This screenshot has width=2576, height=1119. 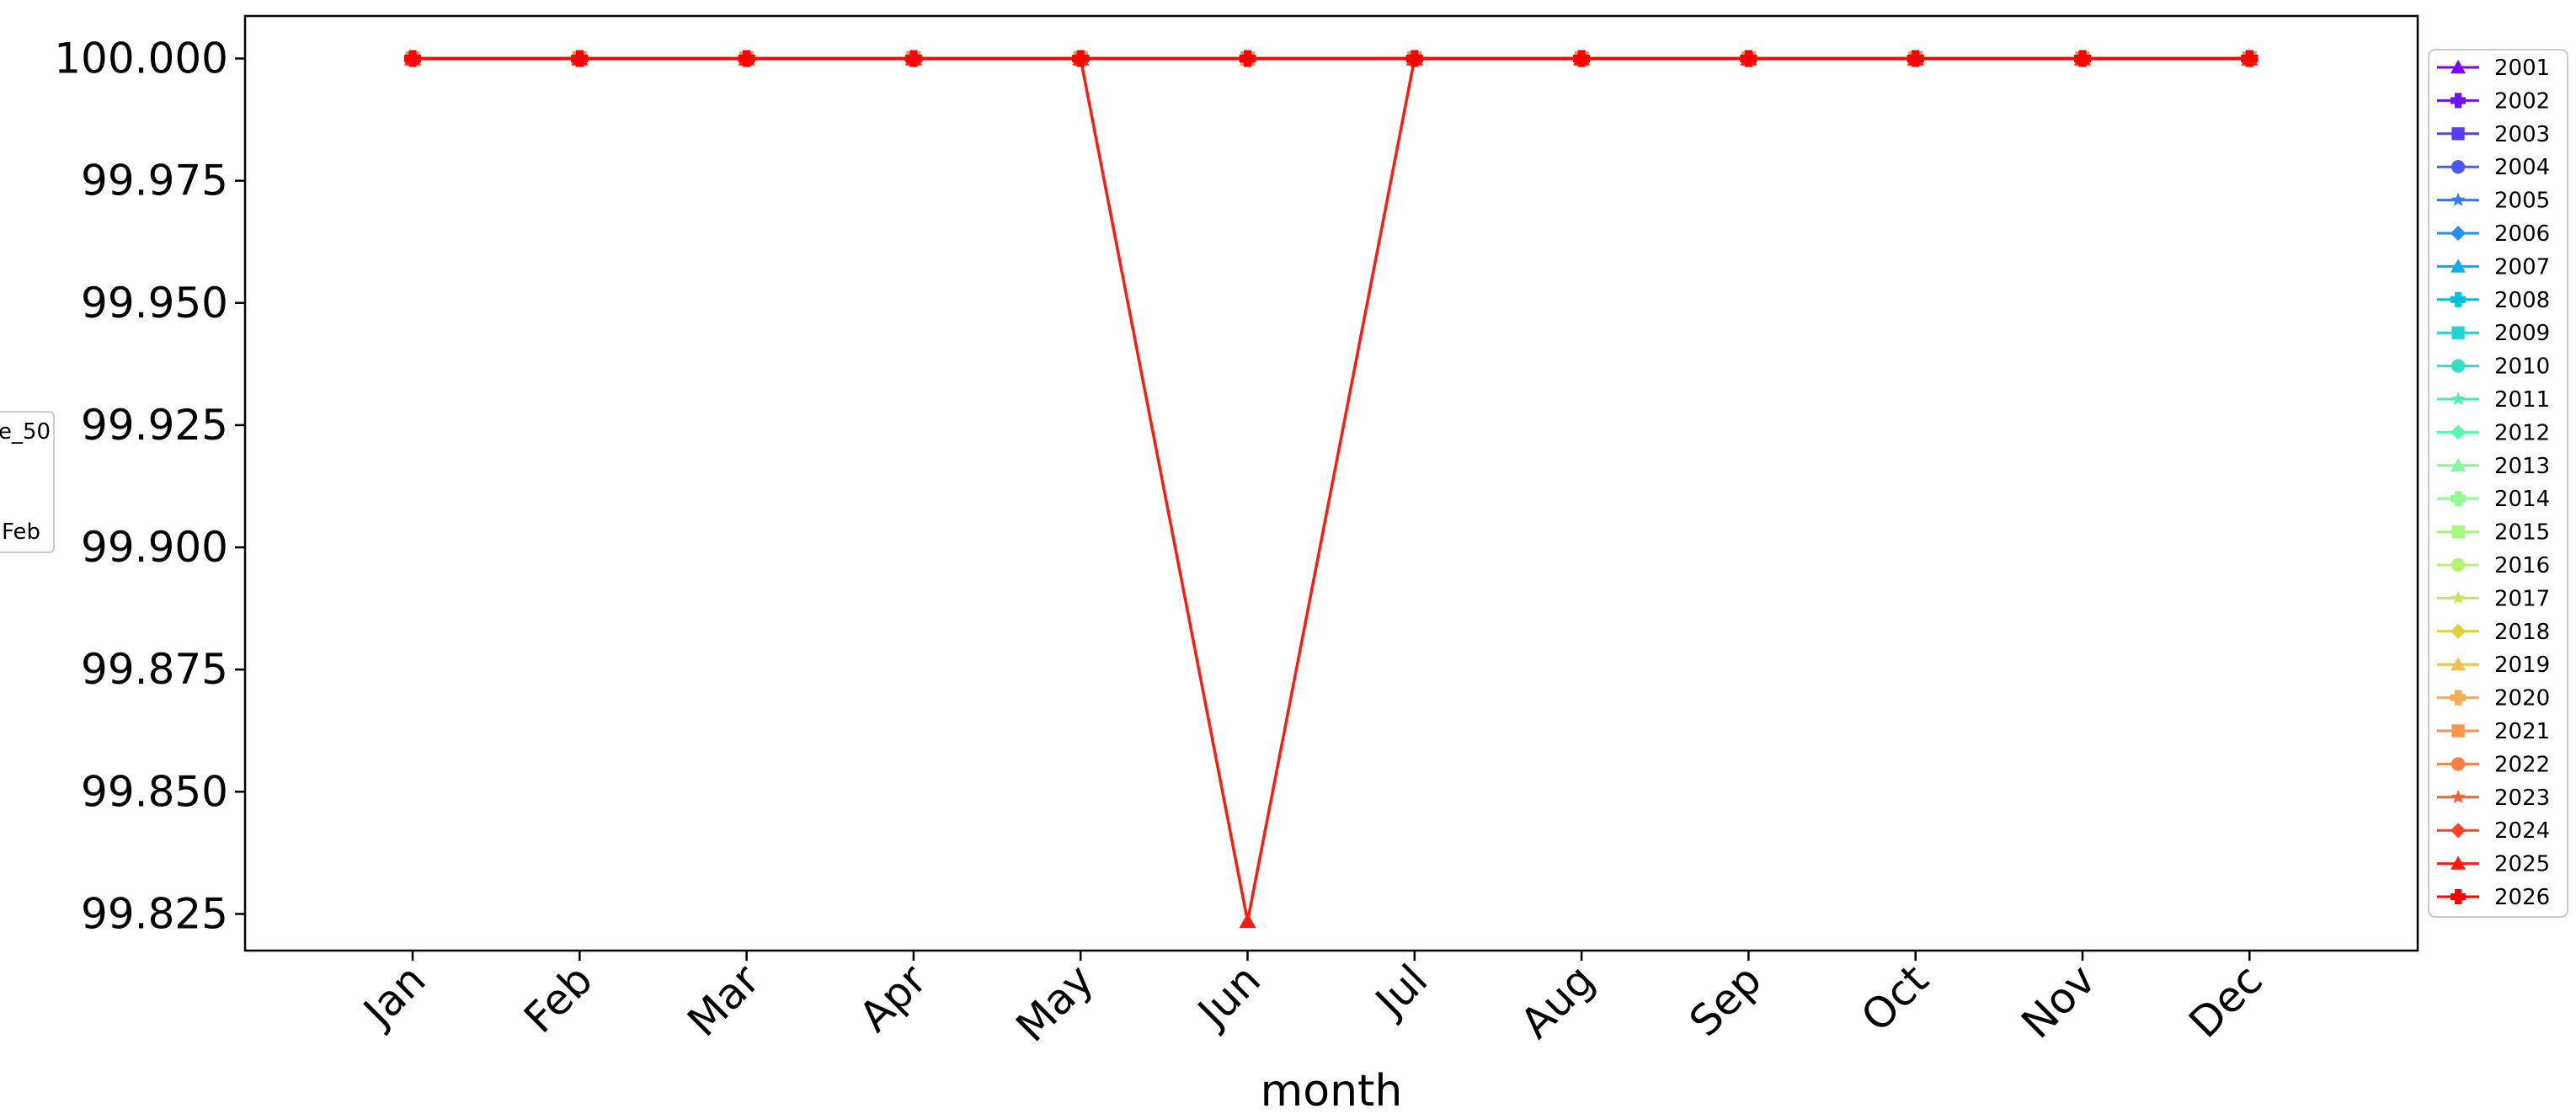 I want to click on legend-label: 2021, so click(x=2522, y=731).